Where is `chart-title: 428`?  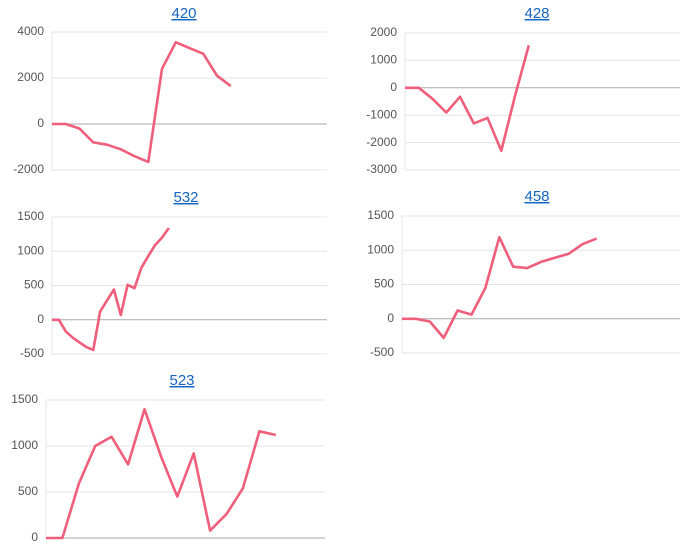
chart-title: 428 is located at coordinates (536, 13).